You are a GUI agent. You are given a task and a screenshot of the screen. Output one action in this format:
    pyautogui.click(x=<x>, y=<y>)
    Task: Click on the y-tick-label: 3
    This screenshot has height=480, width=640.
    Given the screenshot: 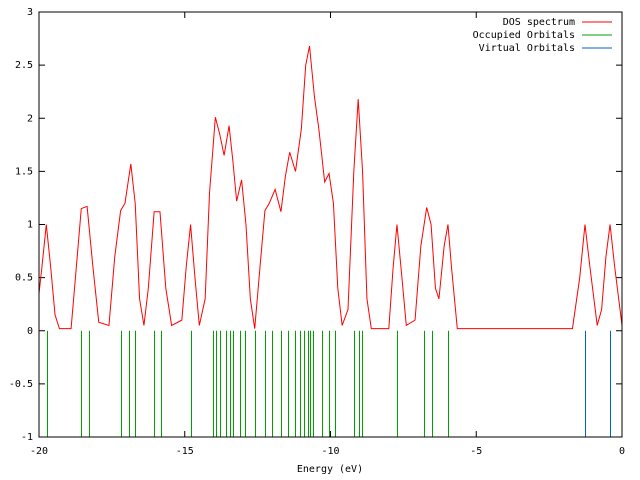 What is the action you would take?
    pyautogui.click(x=30, y=12)
    